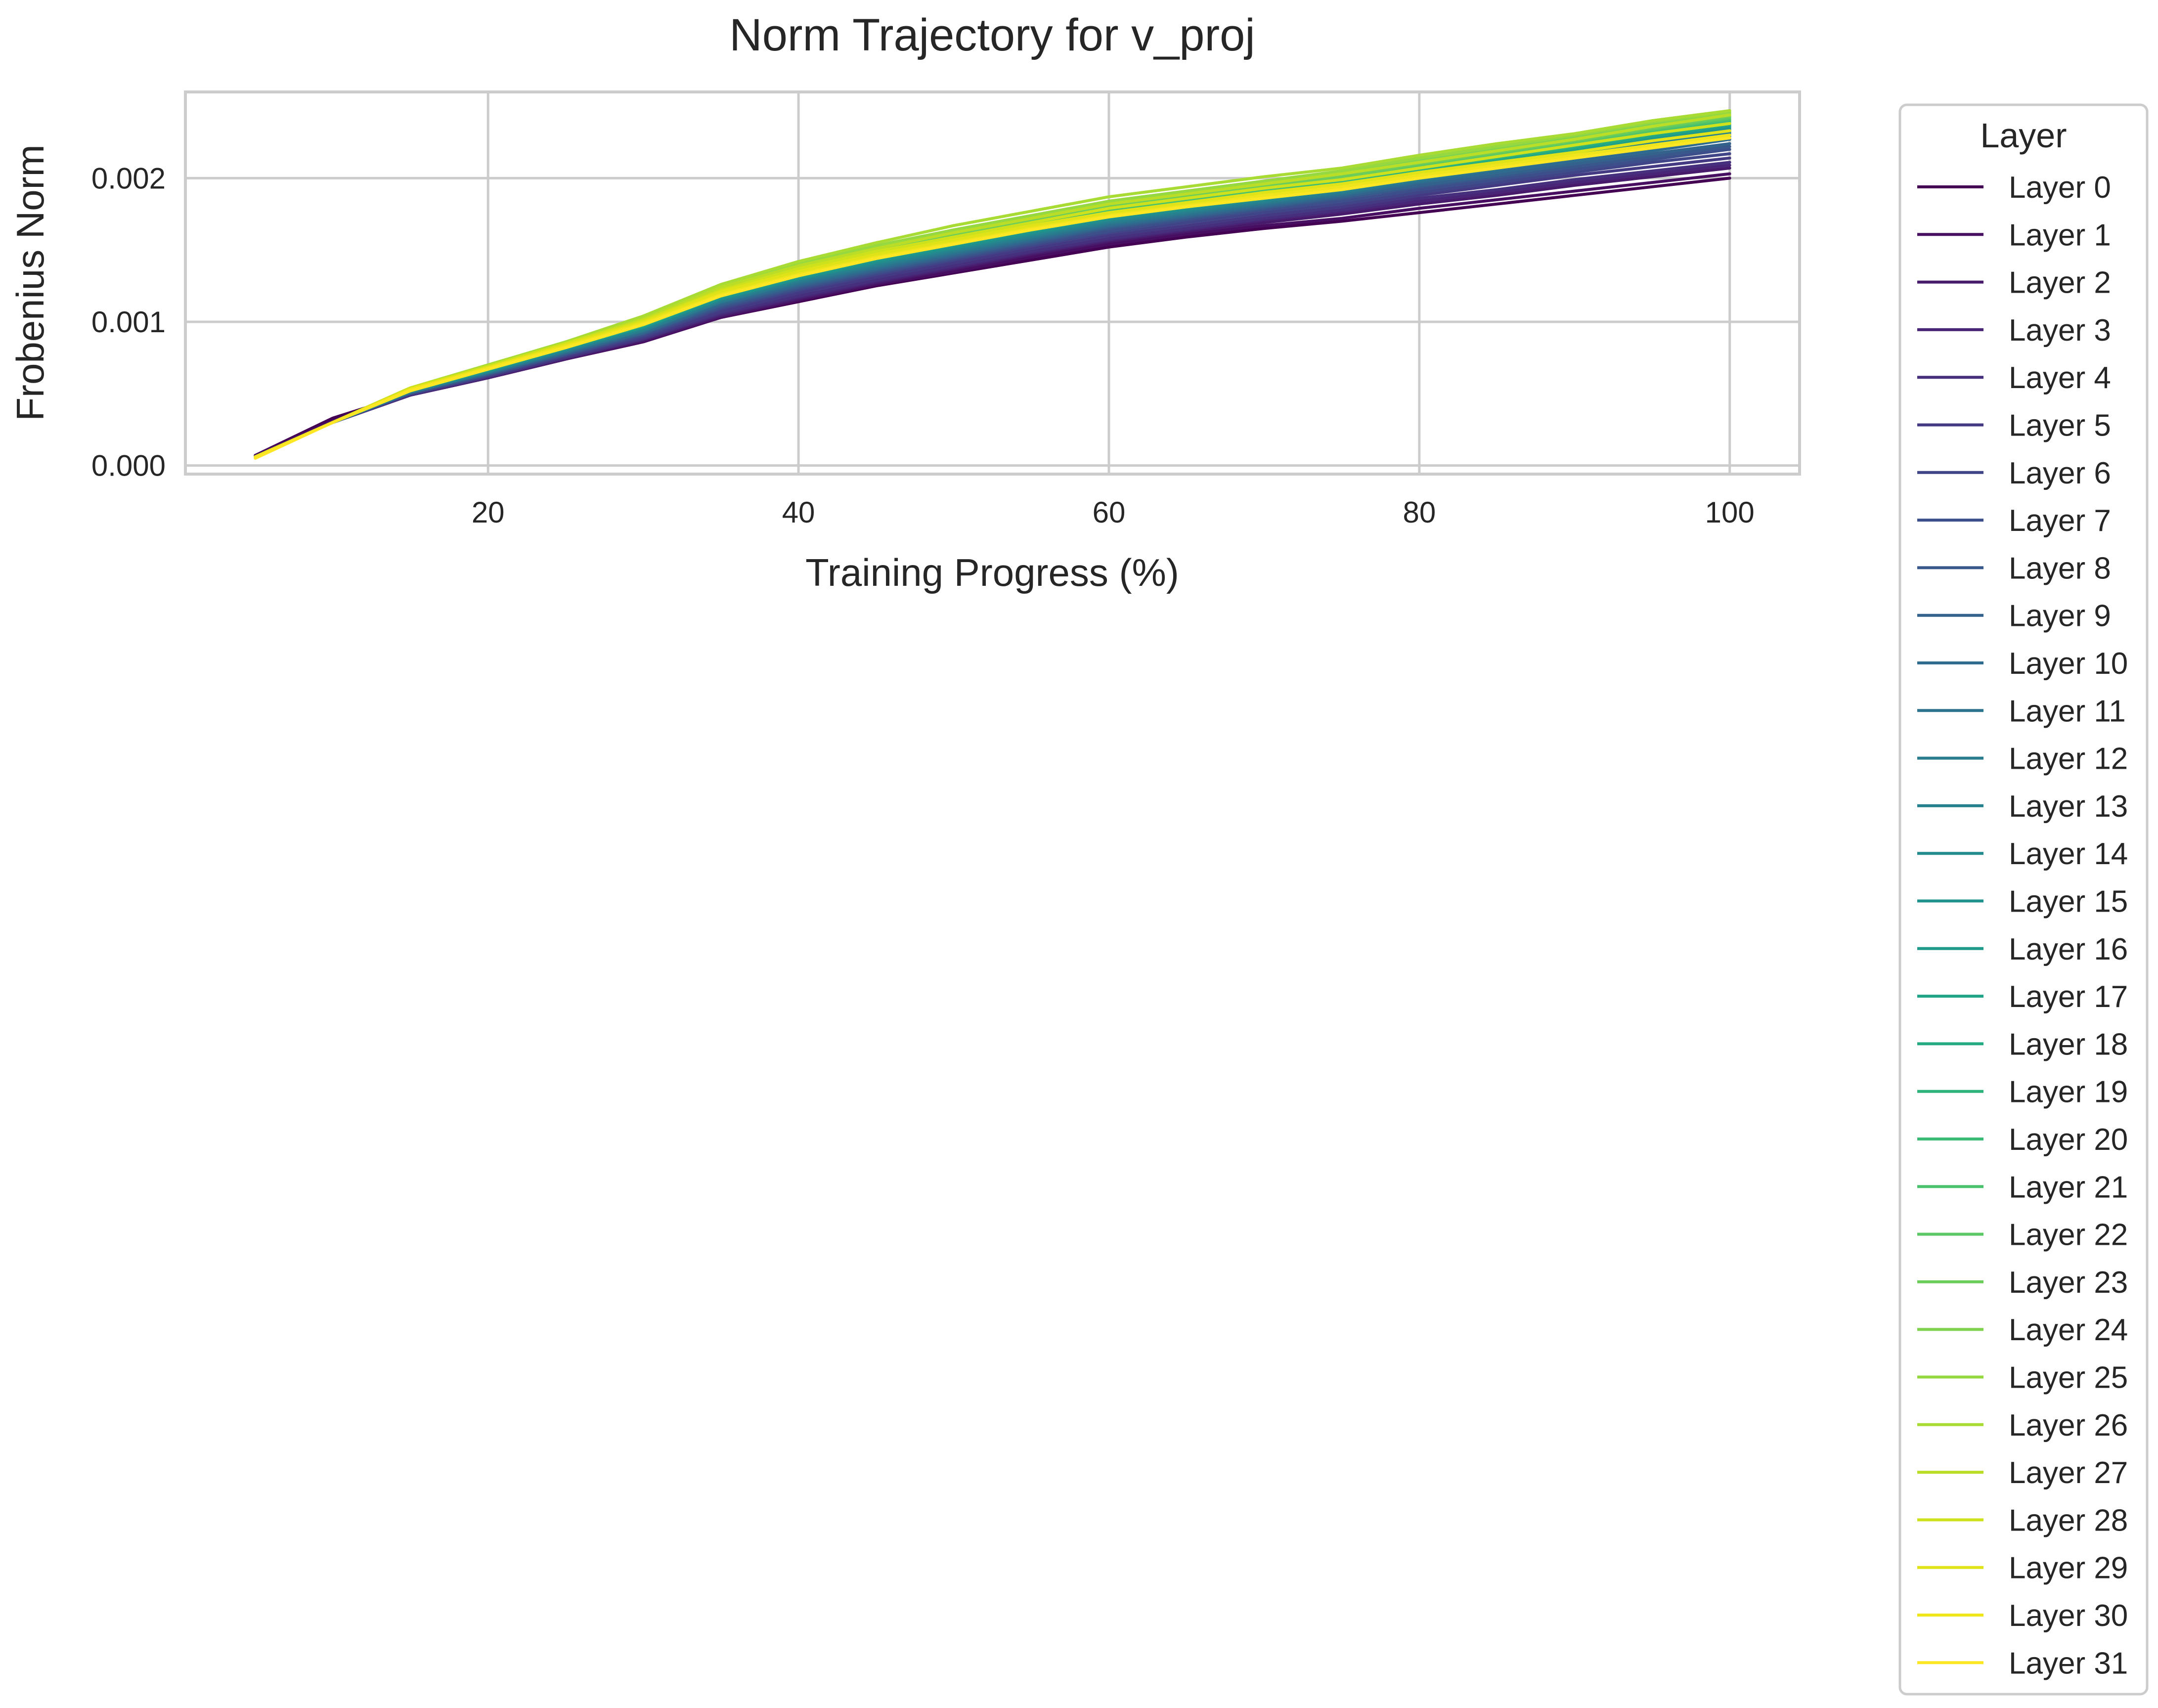  Describe the element at coordinates (2023, 135) in the screenshot. I see `legend-title: Layer` at that location.